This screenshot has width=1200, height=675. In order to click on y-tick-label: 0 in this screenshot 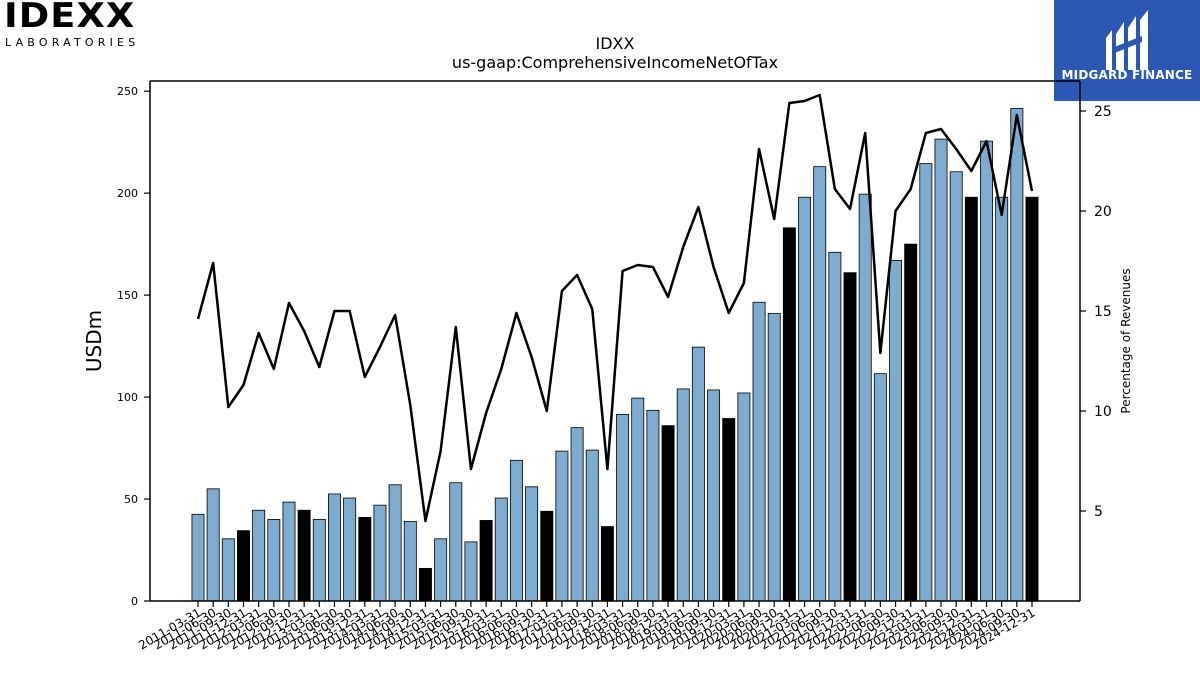, I will do `click(134, 601)`.